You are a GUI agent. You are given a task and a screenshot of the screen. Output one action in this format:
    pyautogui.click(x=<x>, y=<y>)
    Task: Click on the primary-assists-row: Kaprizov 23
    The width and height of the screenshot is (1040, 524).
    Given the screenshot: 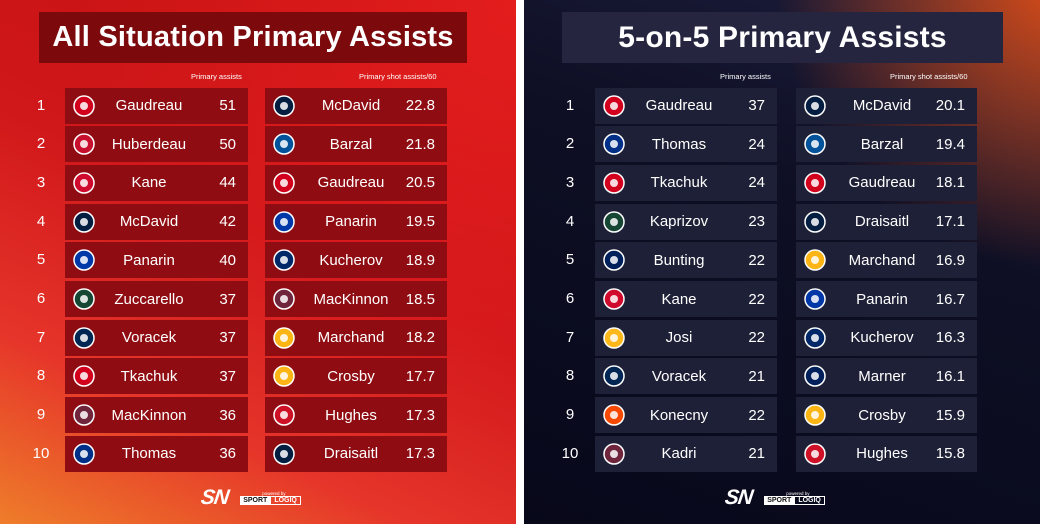 What is the action you would take?
    pyautogui.click(x=686, y=221)
    